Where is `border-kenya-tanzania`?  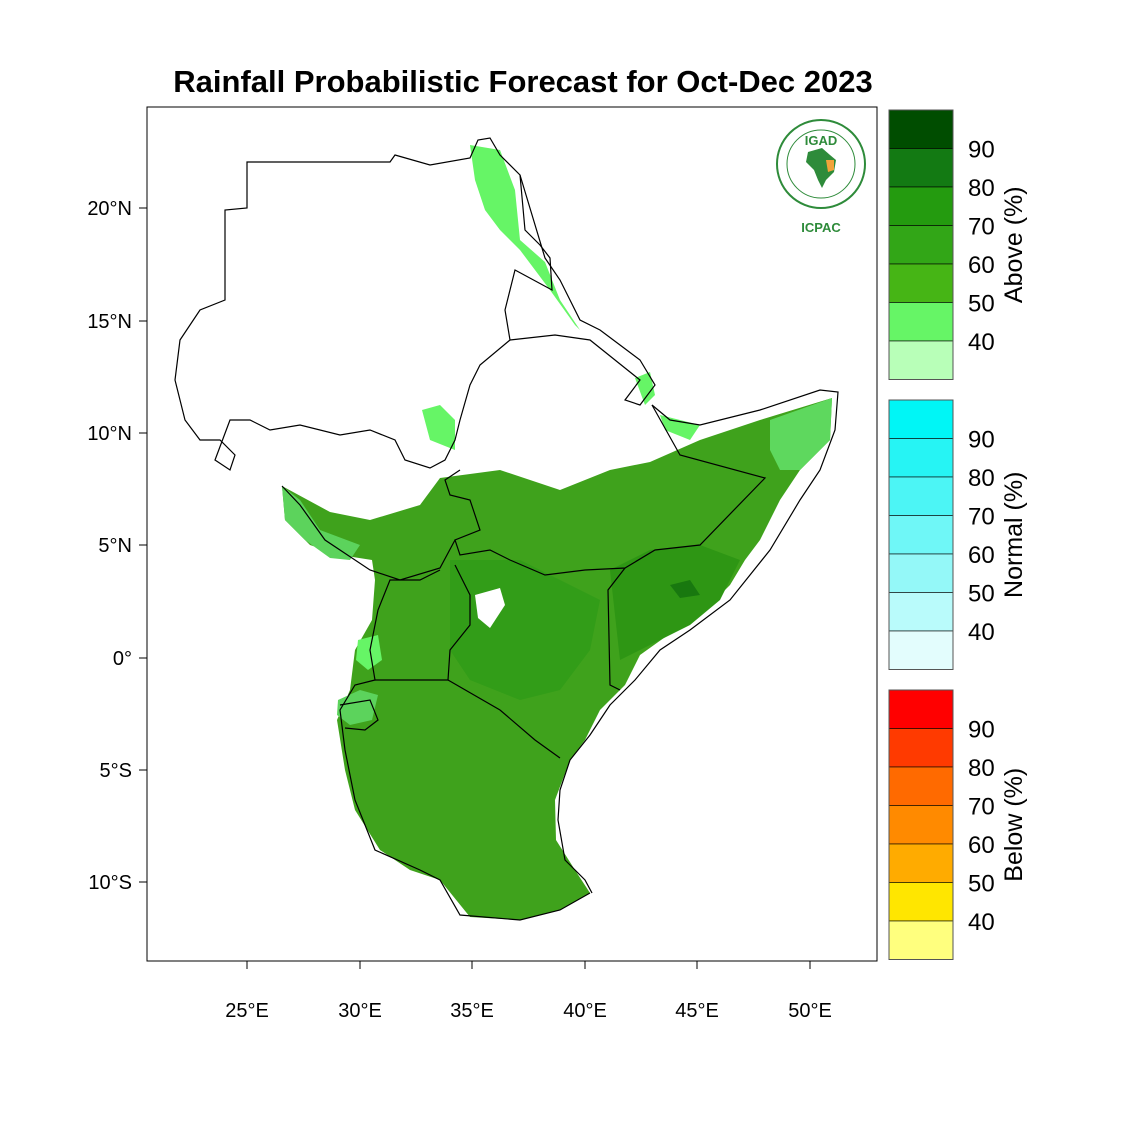 border-kenya-tanzania is located at coordinates (504, 719).